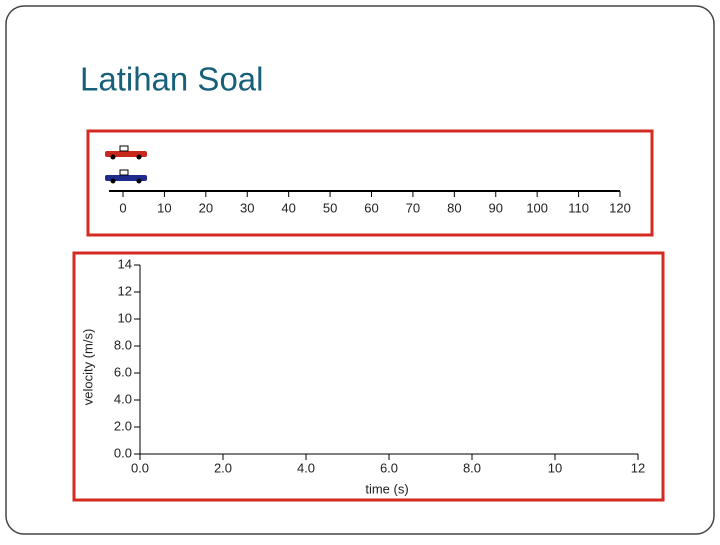  I want to click on x-tick-label: 2.0, so click(223, 467).